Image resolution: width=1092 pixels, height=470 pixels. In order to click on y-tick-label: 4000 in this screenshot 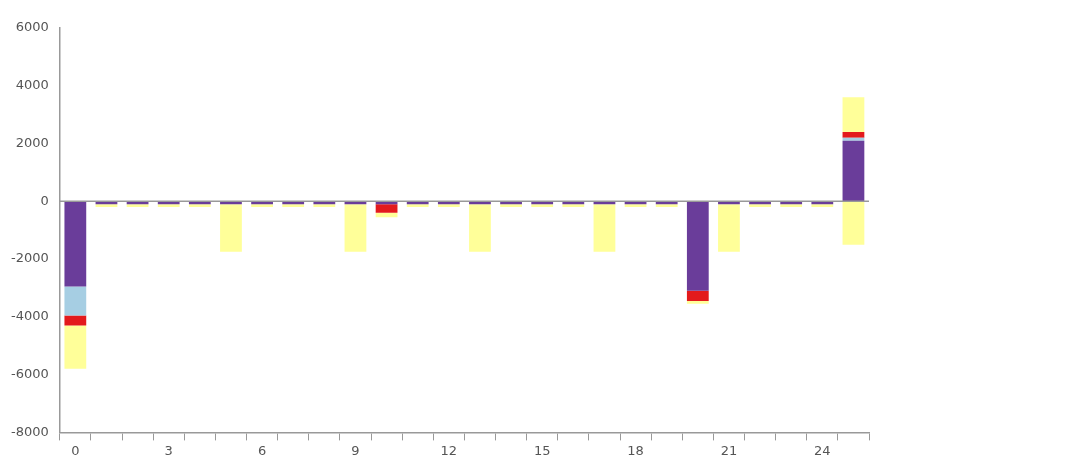, I will do `click(32, 85)`.